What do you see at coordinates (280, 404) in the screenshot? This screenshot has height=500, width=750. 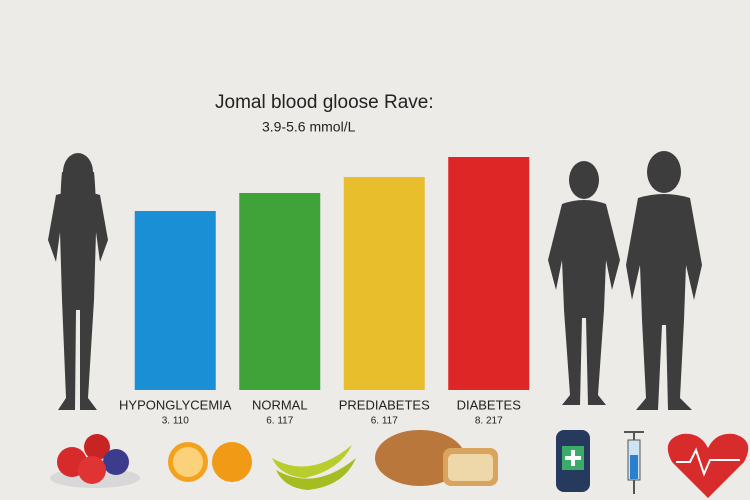 I see `category-label: NORMAL` at bounding box center [280, 404].